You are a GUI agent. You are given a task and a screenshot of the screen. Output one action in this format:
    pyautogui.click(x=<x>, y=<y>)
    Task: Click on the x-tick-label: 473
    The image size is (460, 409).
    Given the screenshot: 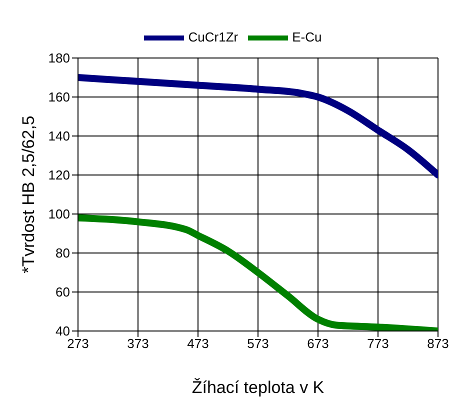 What is the action you would take?
    pyautogui.click(x=198, y=344)
    